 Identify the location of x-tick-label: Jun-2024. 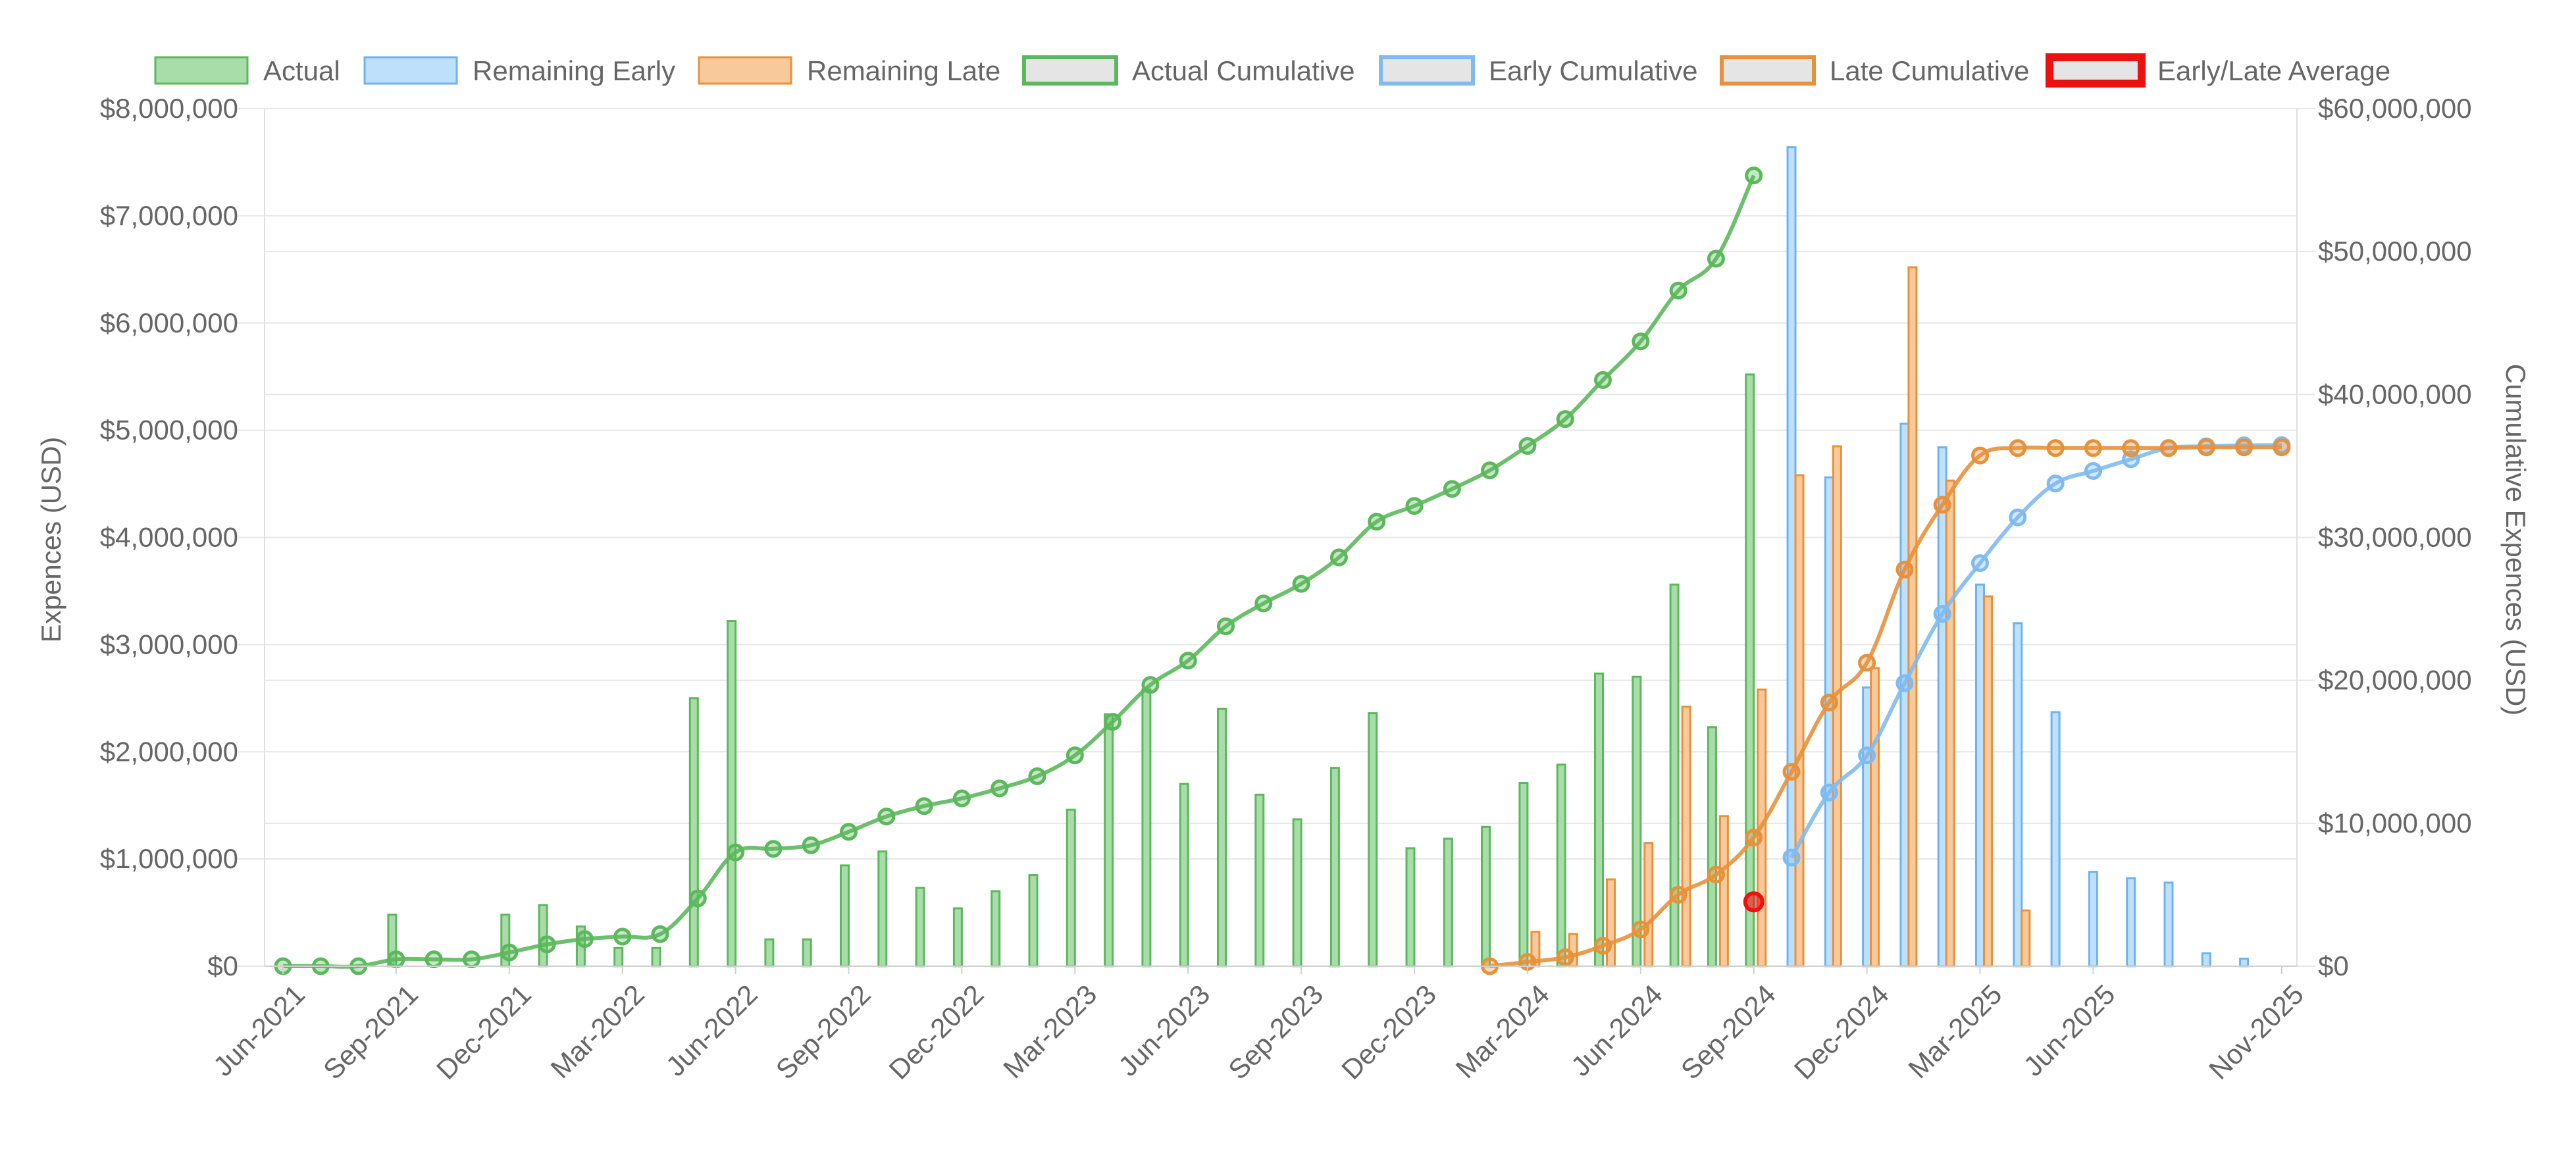
(1616, 1030).